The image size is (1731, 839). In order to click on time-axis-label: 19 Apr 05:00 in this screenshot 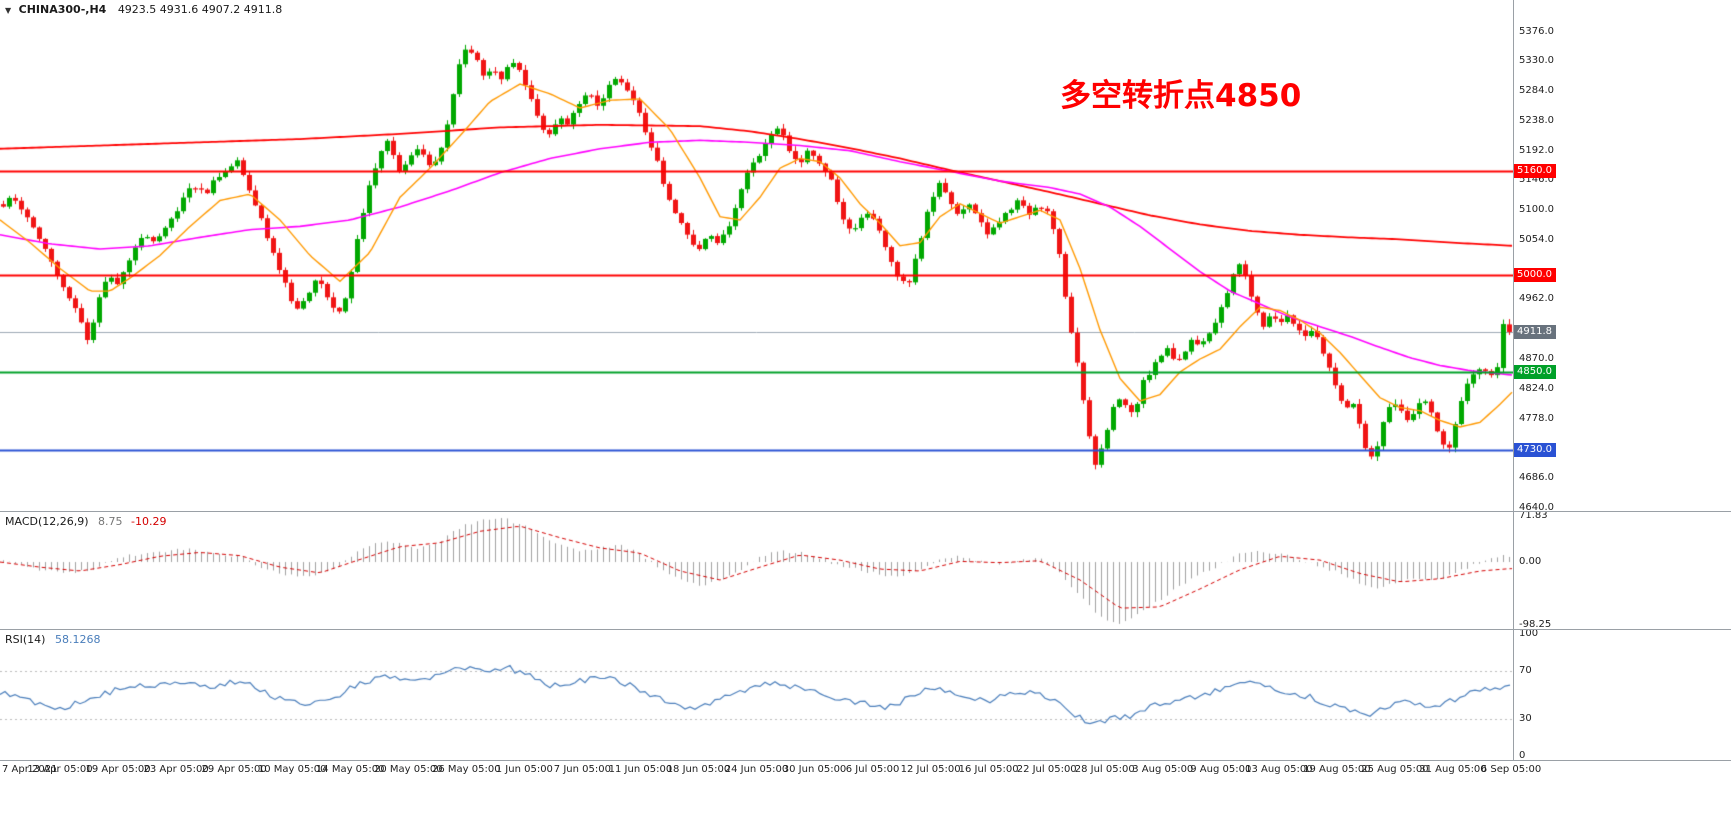, I will do `click(118, 769)`.